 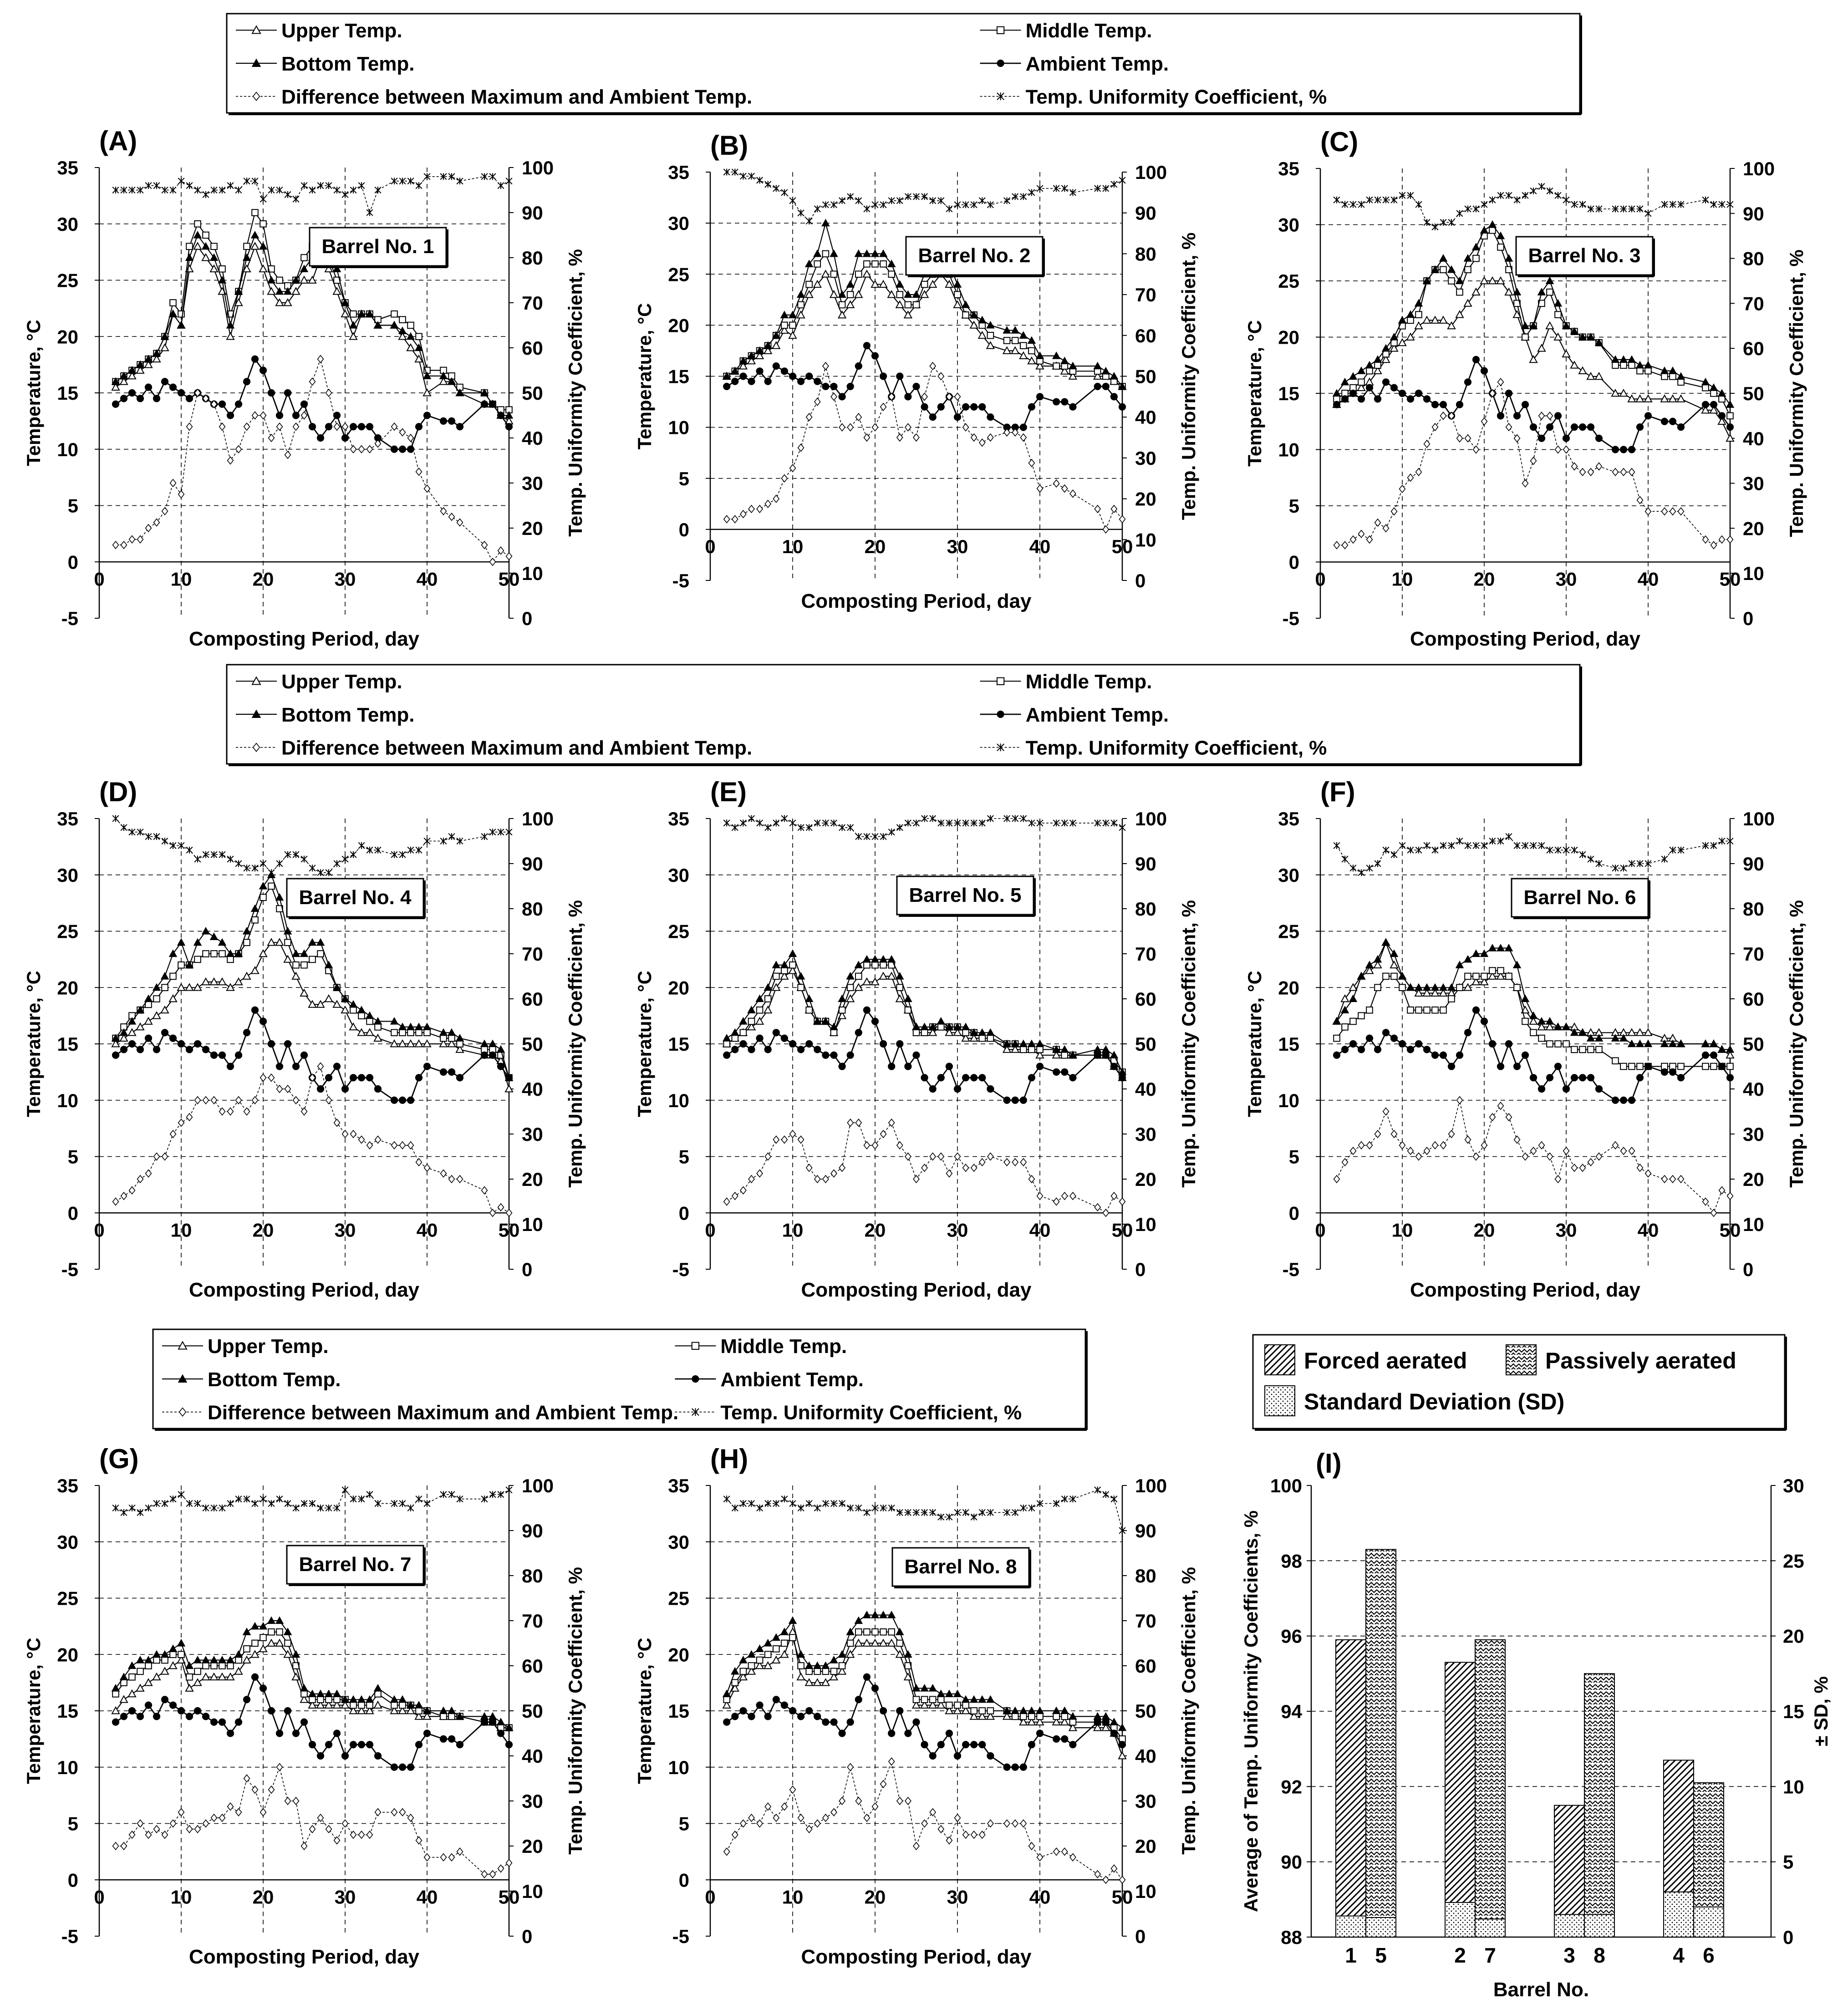 What do you see at coordinates (924, 1820) in the screenshot?
I see `series-difference` at bounding box center [924, 1820].